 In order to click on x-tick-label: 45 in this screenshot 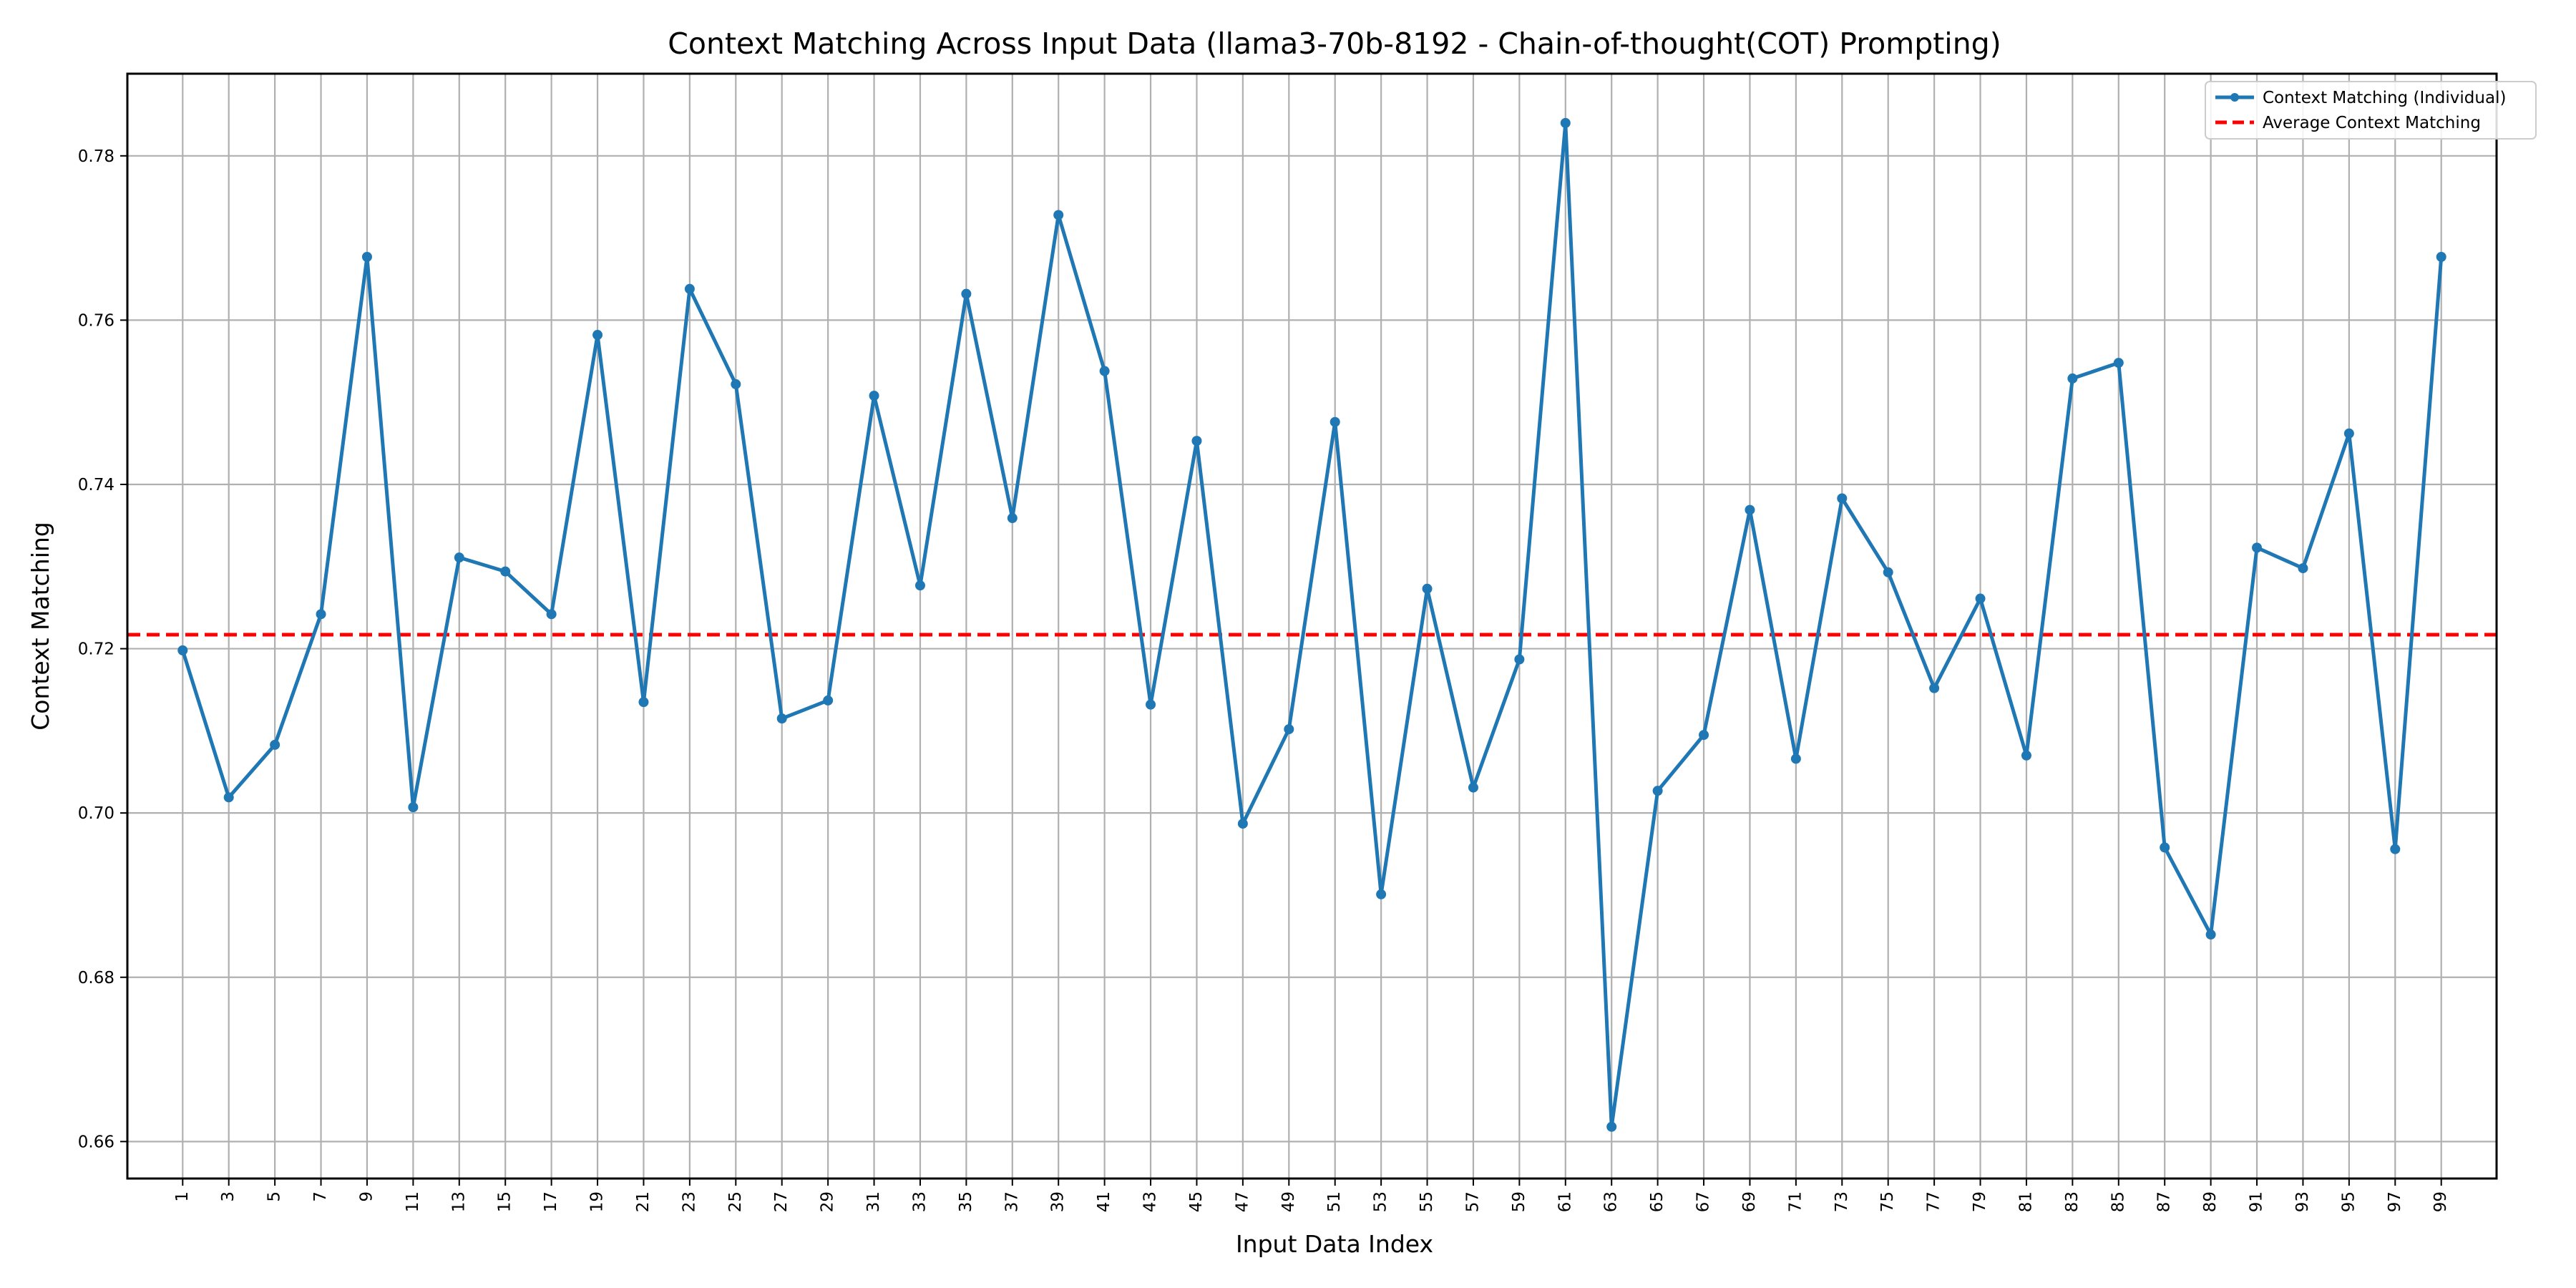, I will do `click(1196, 1201)`.